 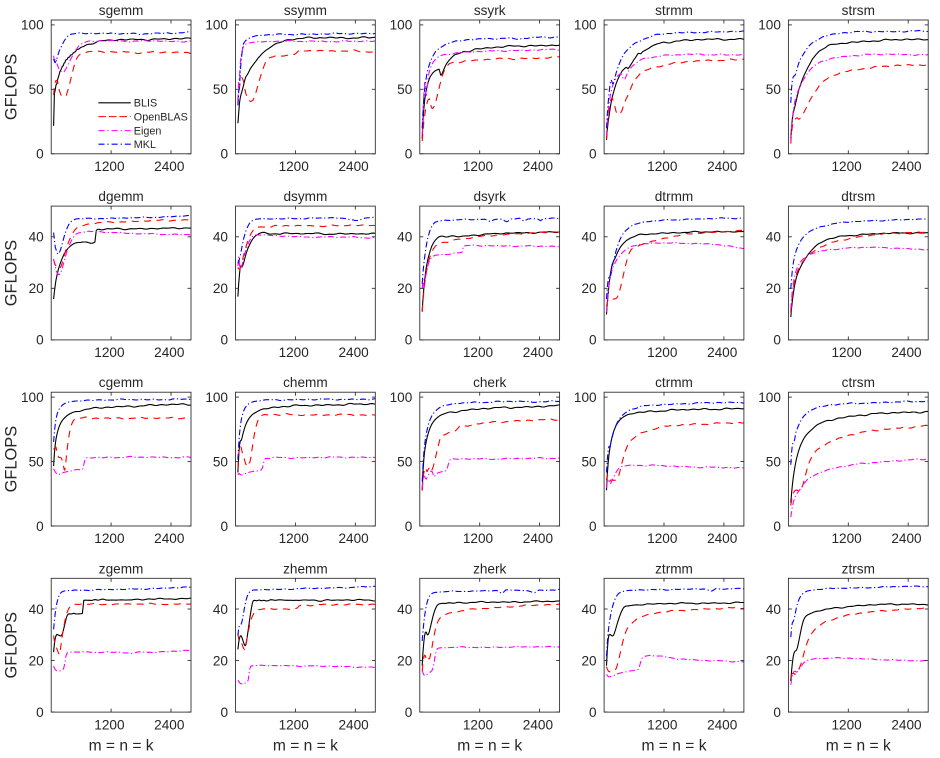 I want to click on svg-text: zherk, so click(x=489, y=568).